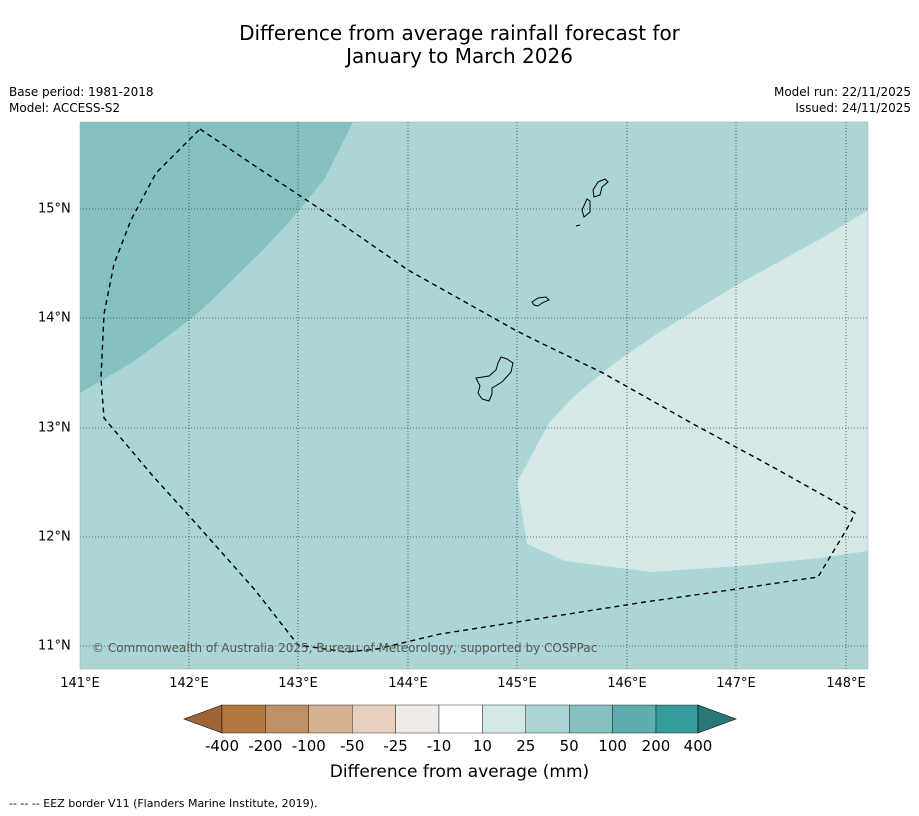 Image resolution: width=919 pixels, height=816 pixels. I want to click on colorbar-tick-label: -25, so click(395, 746).